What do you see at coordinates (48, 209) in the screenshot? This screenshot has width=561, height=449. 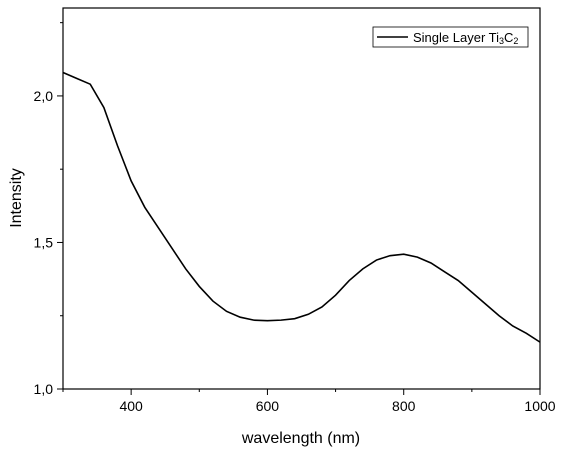 I see `y-axis: 1,0 1,5 2,0` at bounding box center [48, 209].